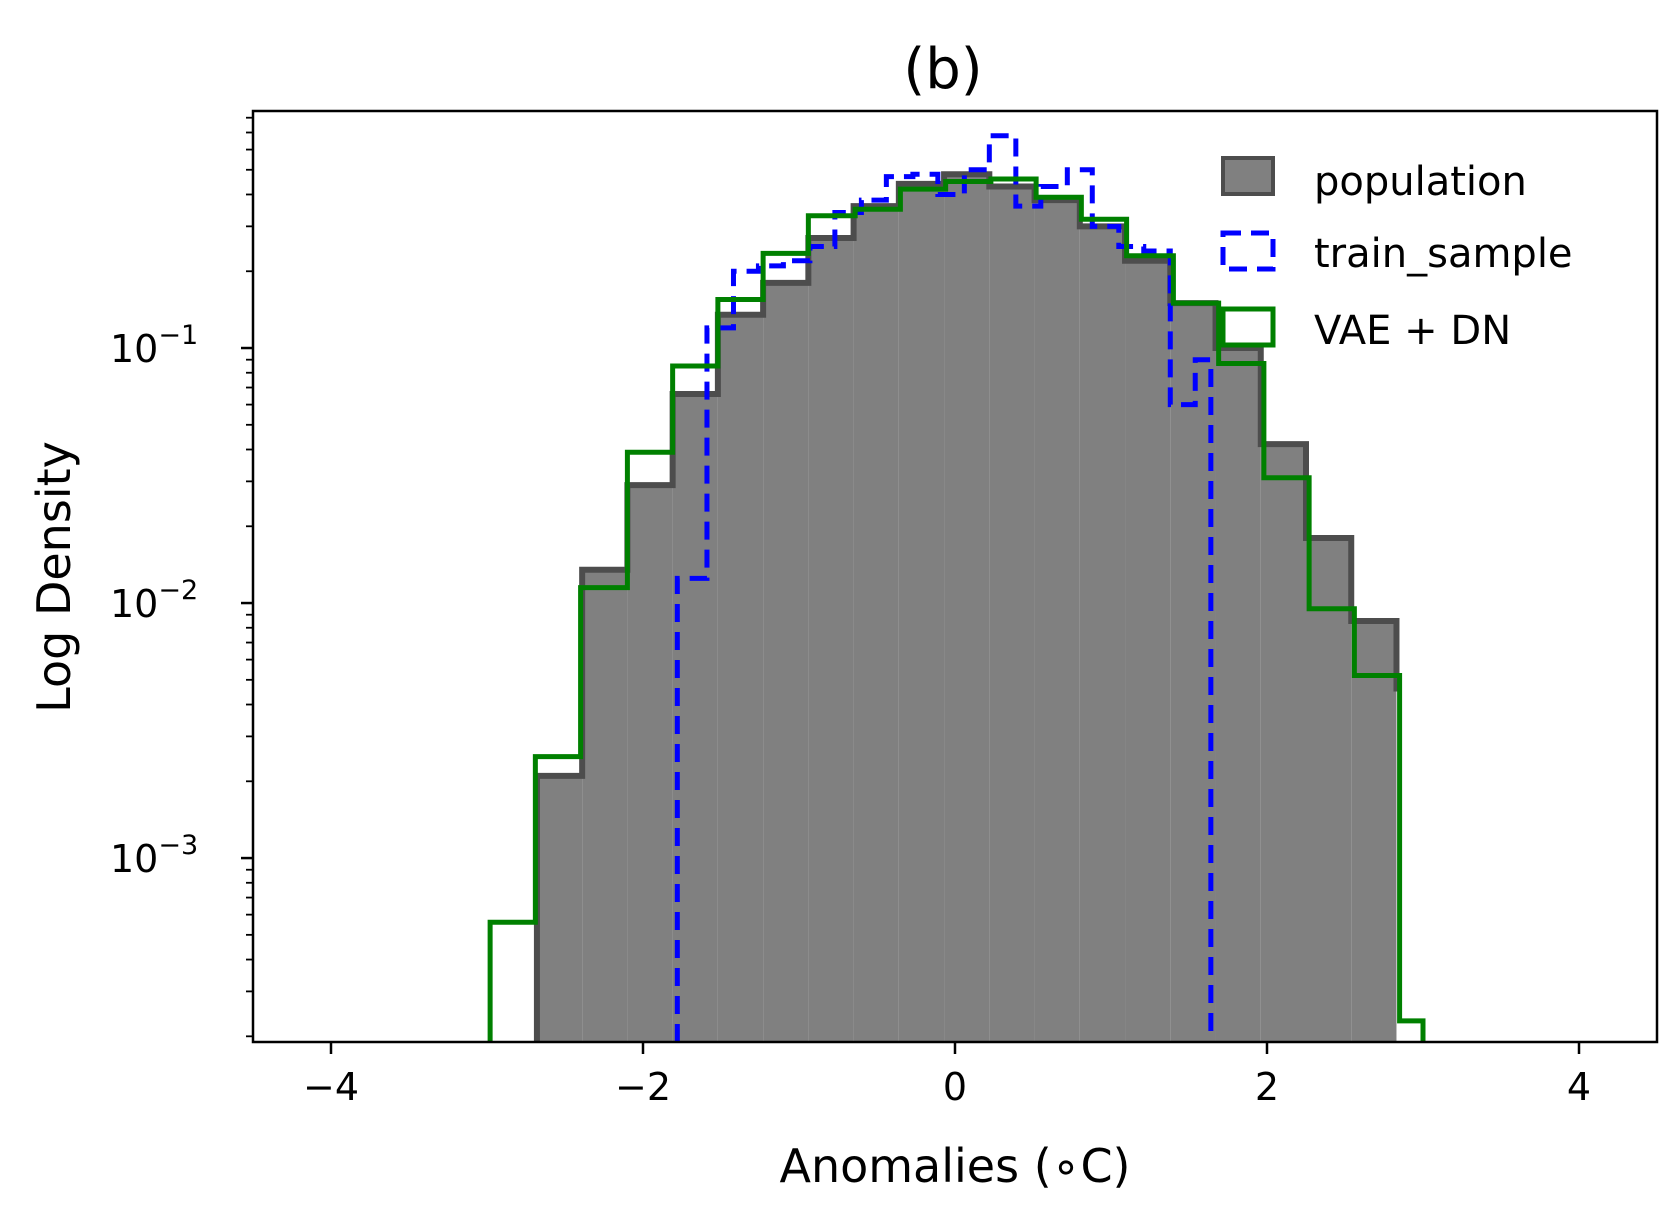 The width and height of the screenshot is (1678, 1219). Describe the element at coordinates (1248, 251) in the screenshot. I see `legend-swatch-train-sample` at that location.